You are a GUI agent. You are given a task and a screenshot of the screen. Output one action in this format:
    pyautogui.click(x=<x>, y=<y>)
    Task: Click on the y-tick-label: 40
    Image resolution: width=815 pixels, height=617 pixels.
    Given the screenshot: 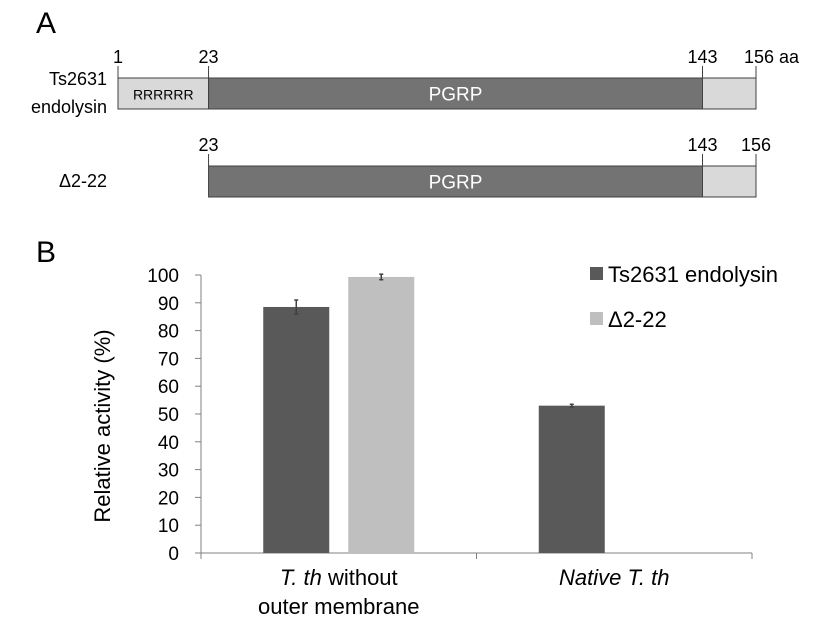 What is the action you would take?
    pyautogui.click(x=168, y=443)
    